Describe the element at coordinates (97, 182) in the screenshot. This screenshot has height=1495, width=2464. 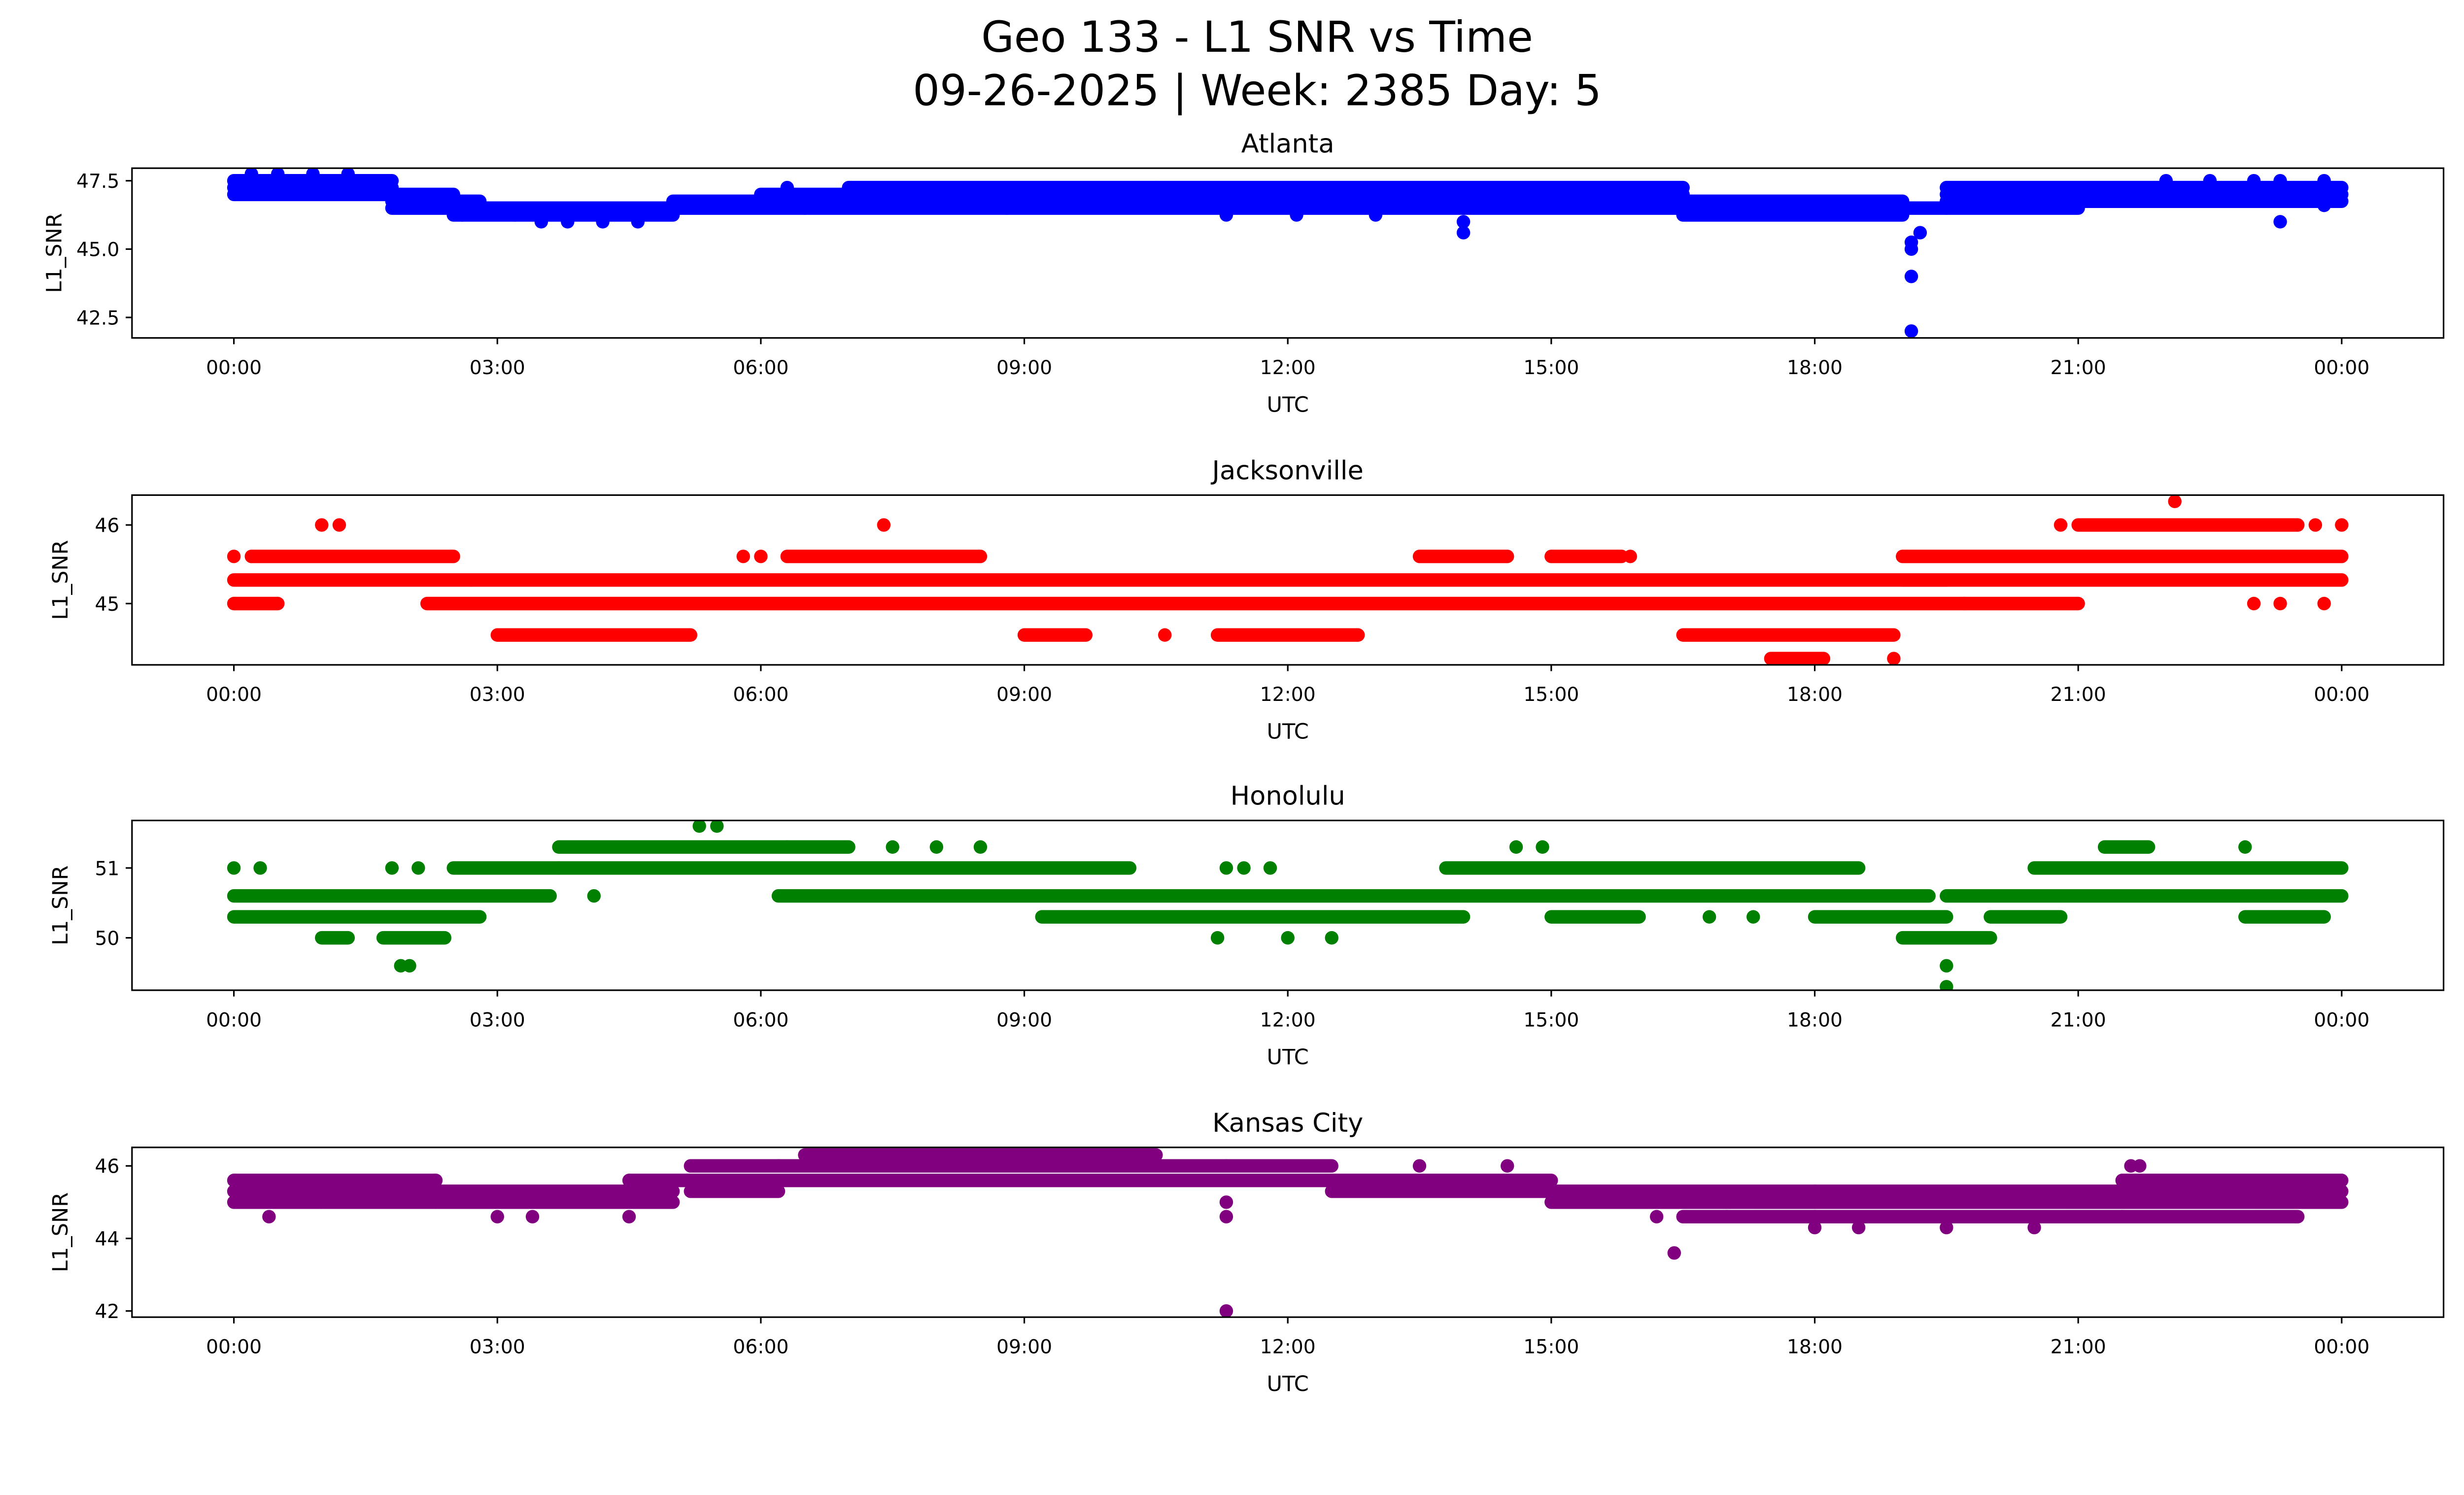
I see `y-tick-label: 47.5` at that location.